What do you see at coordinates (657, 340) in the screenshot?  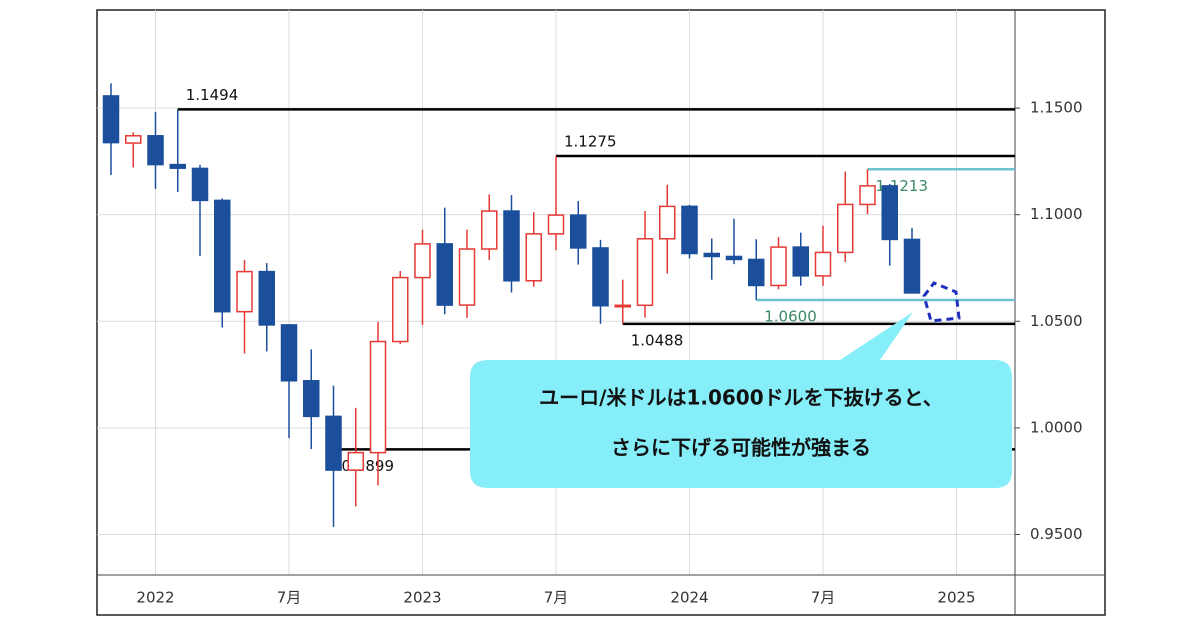 I see `level-label: 1.0488` at bounding box center [657, 340].